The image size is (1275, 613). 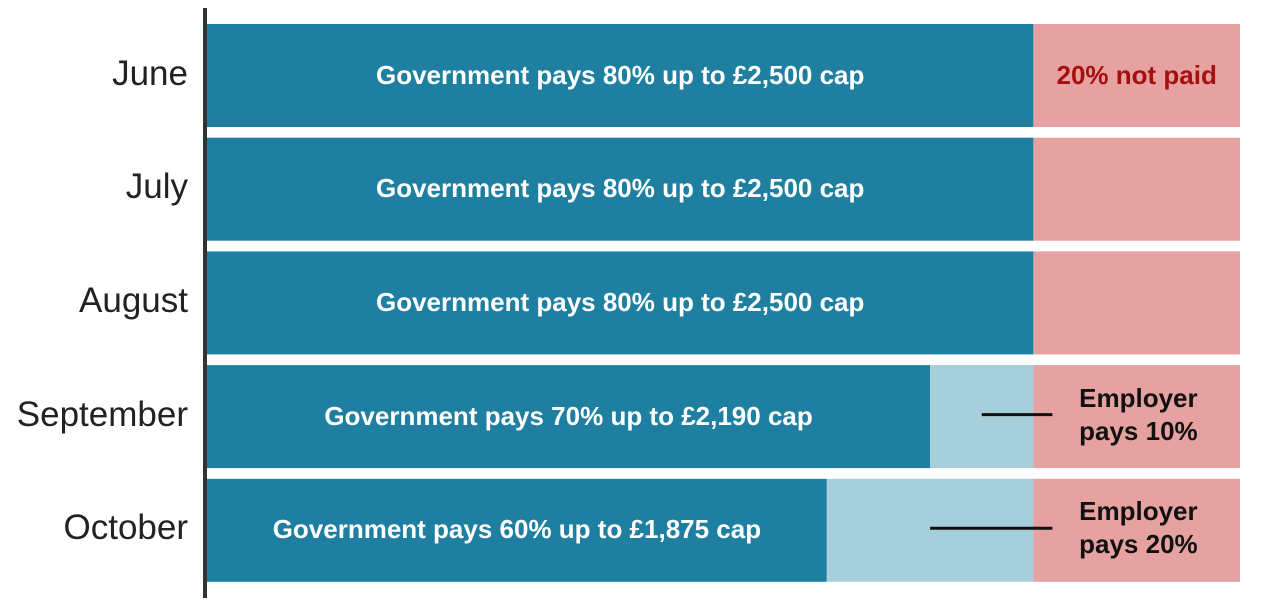 I want to click on value-label: Employer pays 10%, so click(x=1138, y=414).